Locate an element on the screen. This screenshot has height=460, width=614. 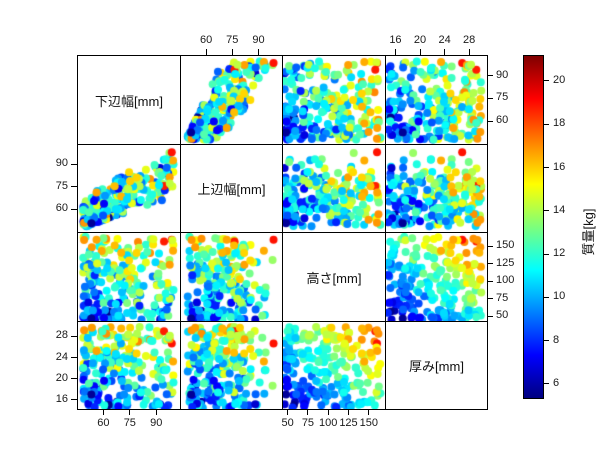
diagonal-label-takasa: 高さ[mm] is located at coordinates (334, 278).